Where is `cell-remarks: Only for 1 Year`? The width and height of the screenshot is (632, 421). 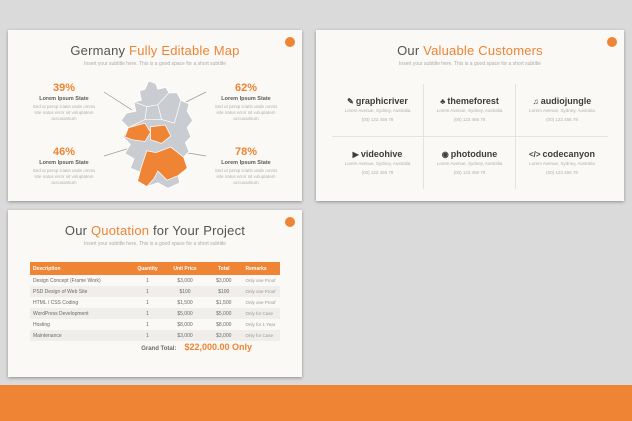
cell-remarks: Only for 1 Year is located at coordinates (260, 324).